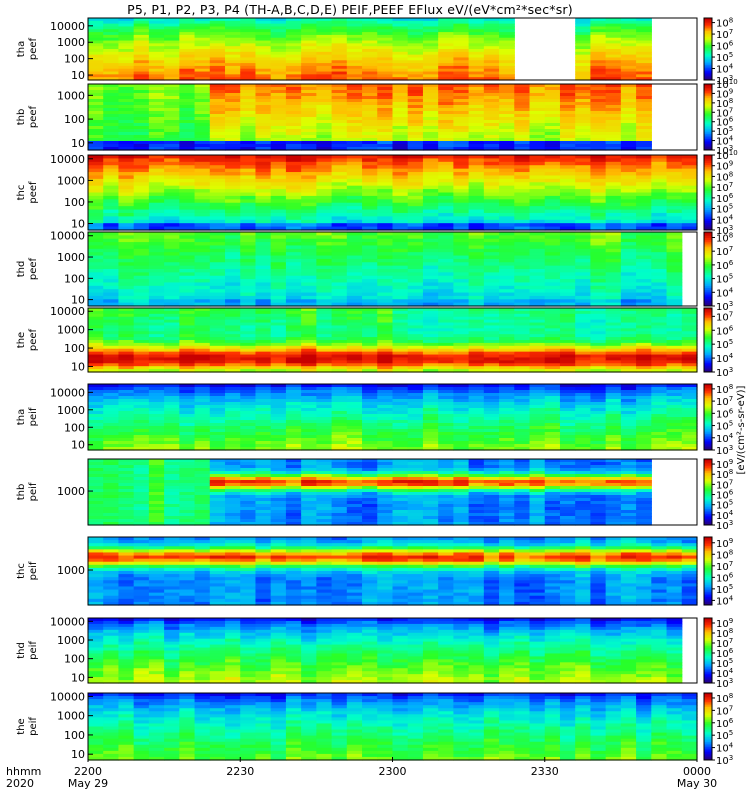 The image size is (750, 800). I want to click on panel-probe-label: the, so click(21, 340).